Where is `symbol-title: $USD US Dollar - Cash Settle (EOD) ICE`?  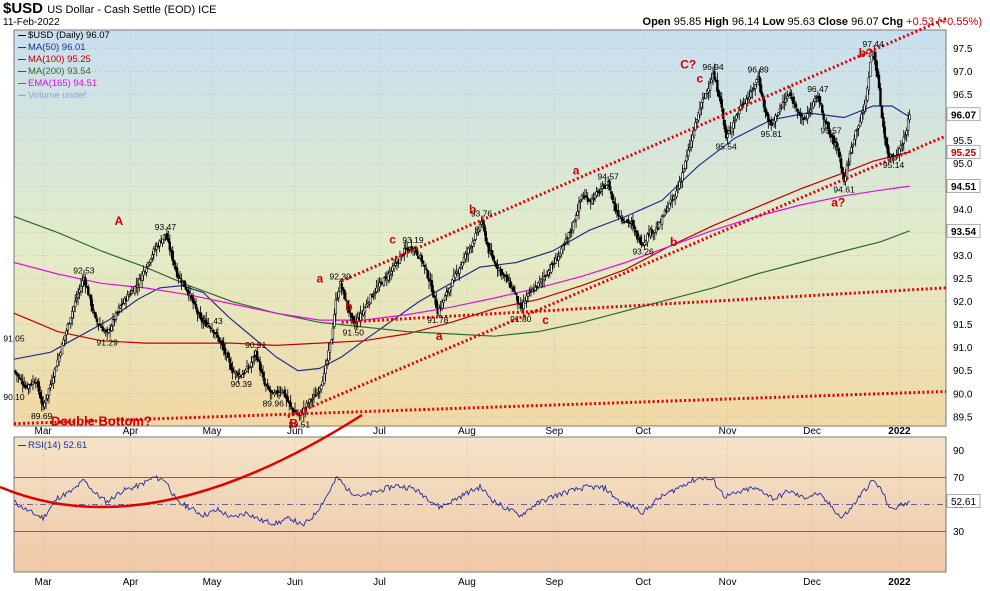 symbol-title: $USD US Dollar - Cash Settle (EOD) ICE is located at coordinates (110, 8).